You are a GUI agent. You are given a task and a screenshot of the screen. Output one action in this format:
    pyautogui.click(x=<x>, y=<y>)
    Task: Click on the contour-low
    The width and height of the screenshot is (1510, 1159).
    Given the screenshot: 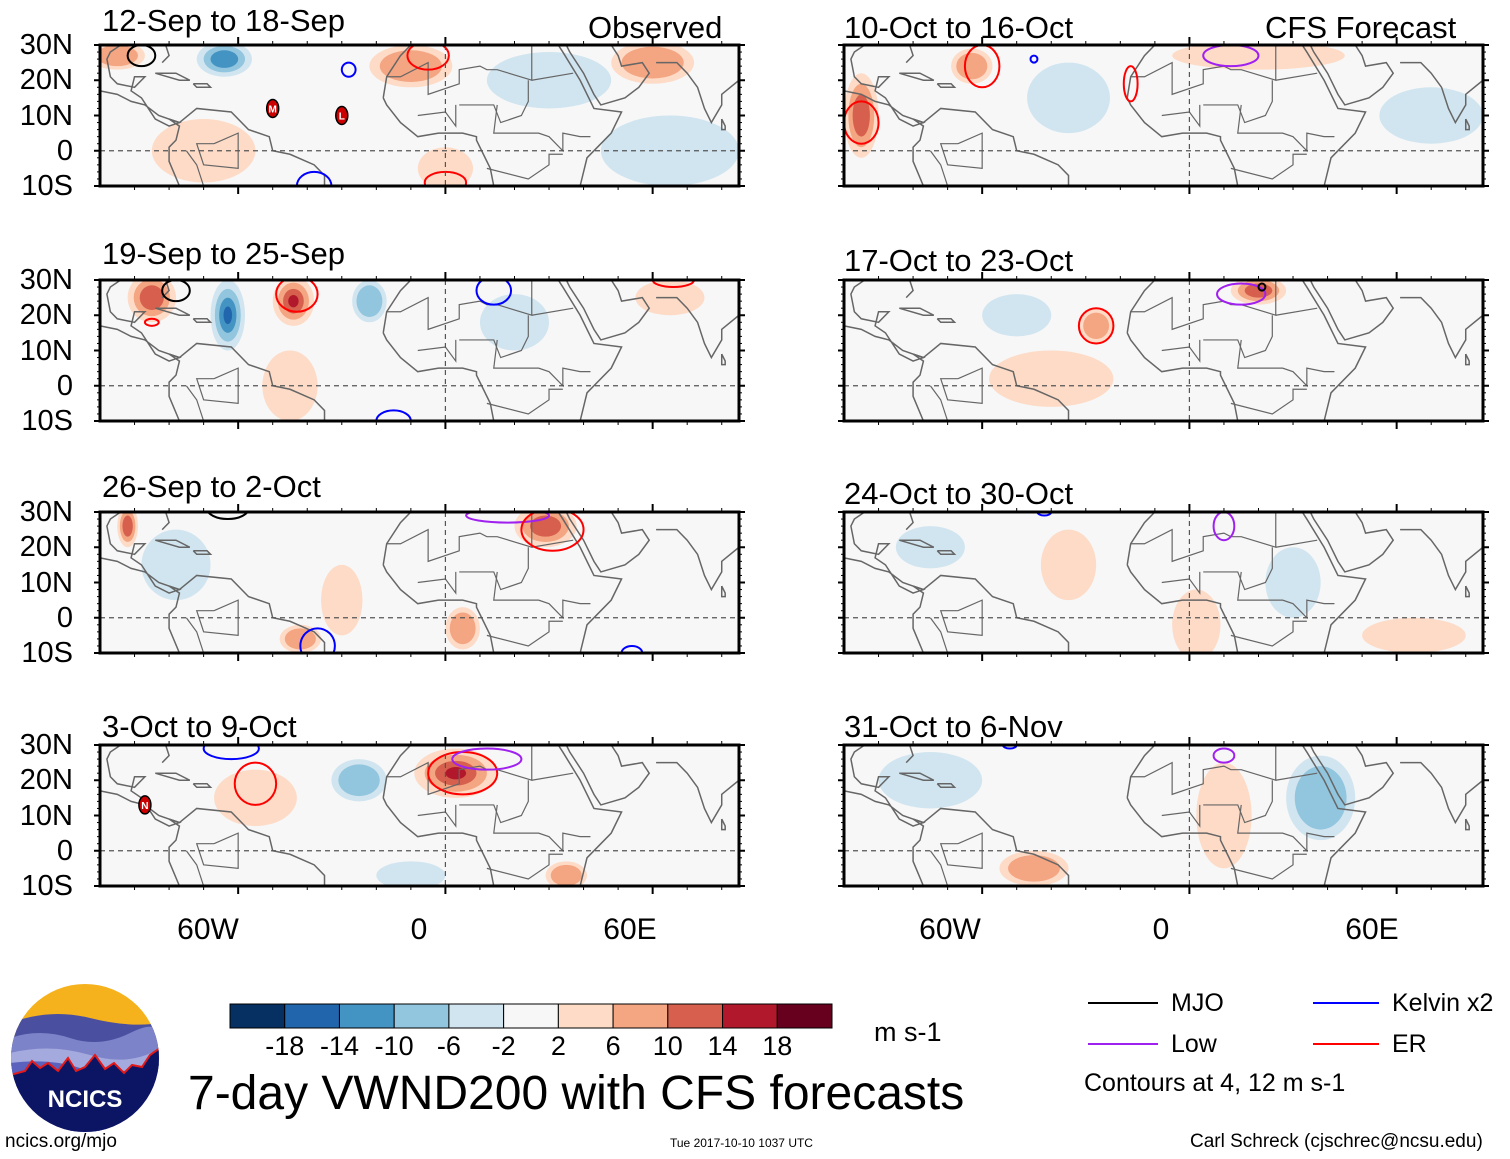 What is the action you would take?
    pyautogui.click(x=1241, y=294)
    